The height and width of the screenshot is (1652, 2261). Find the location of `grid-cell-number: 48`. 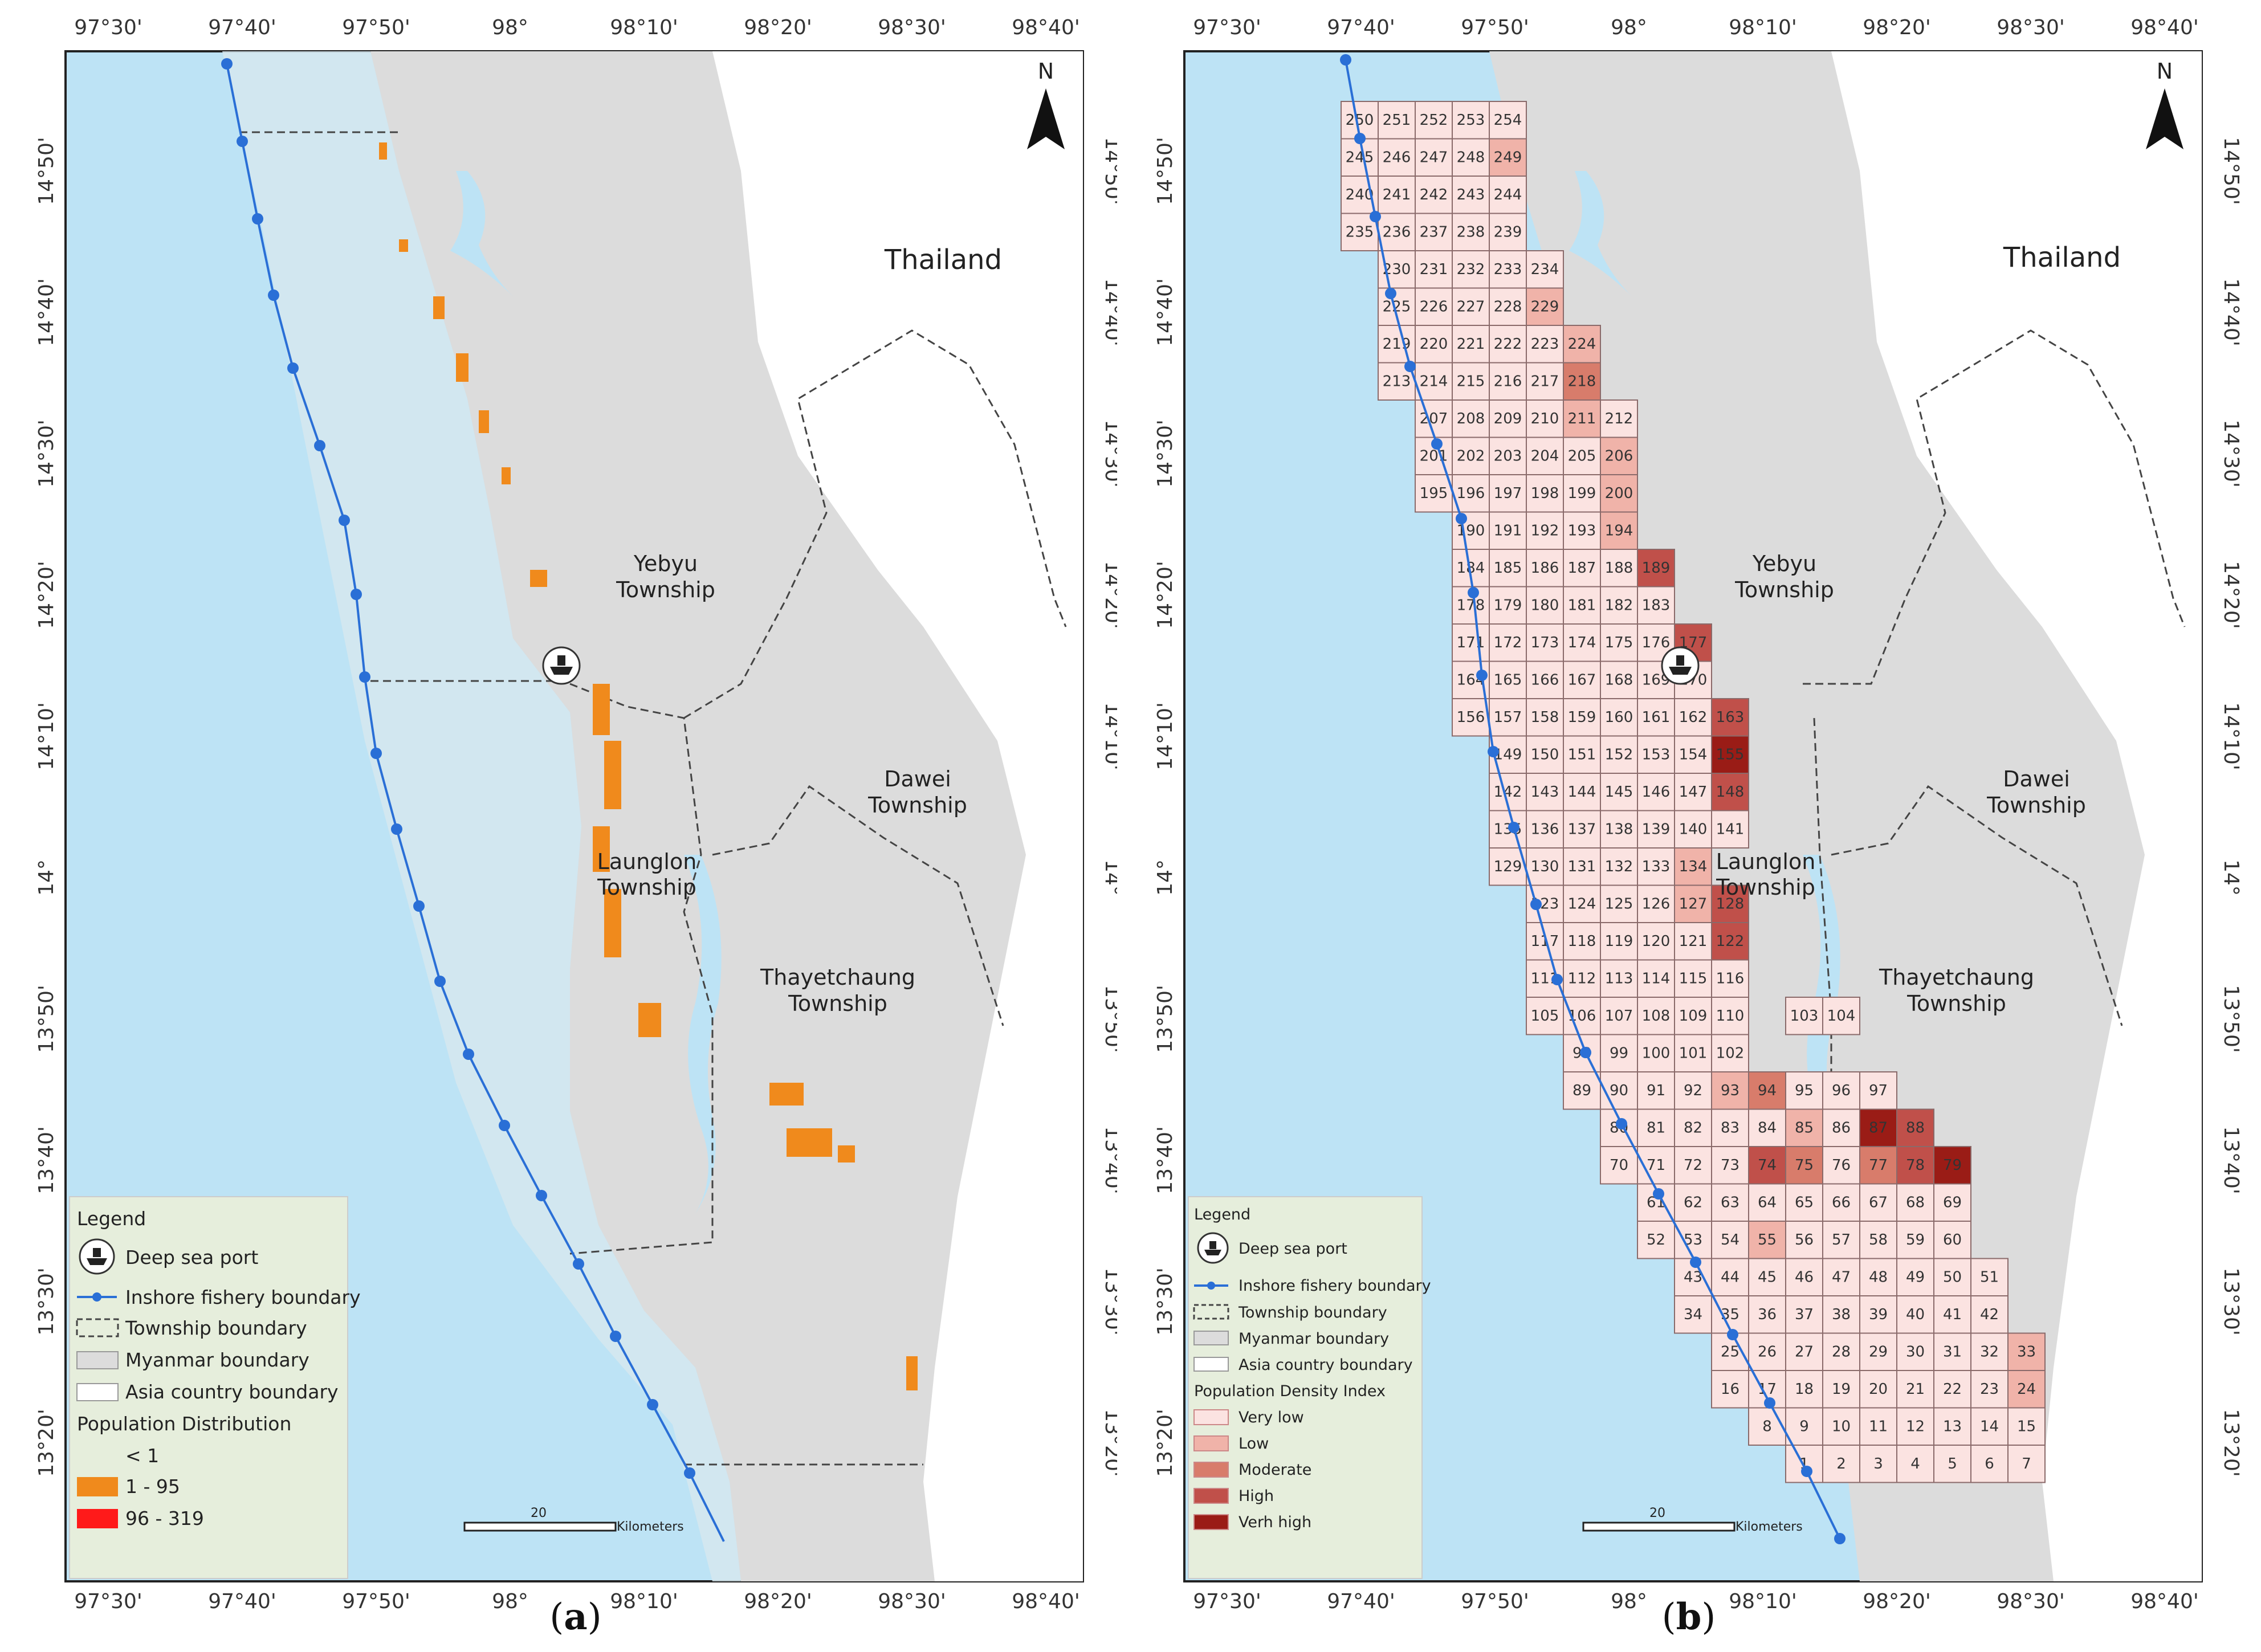

grid-cell-number: 48 is located at coordinates (1878, 1277).